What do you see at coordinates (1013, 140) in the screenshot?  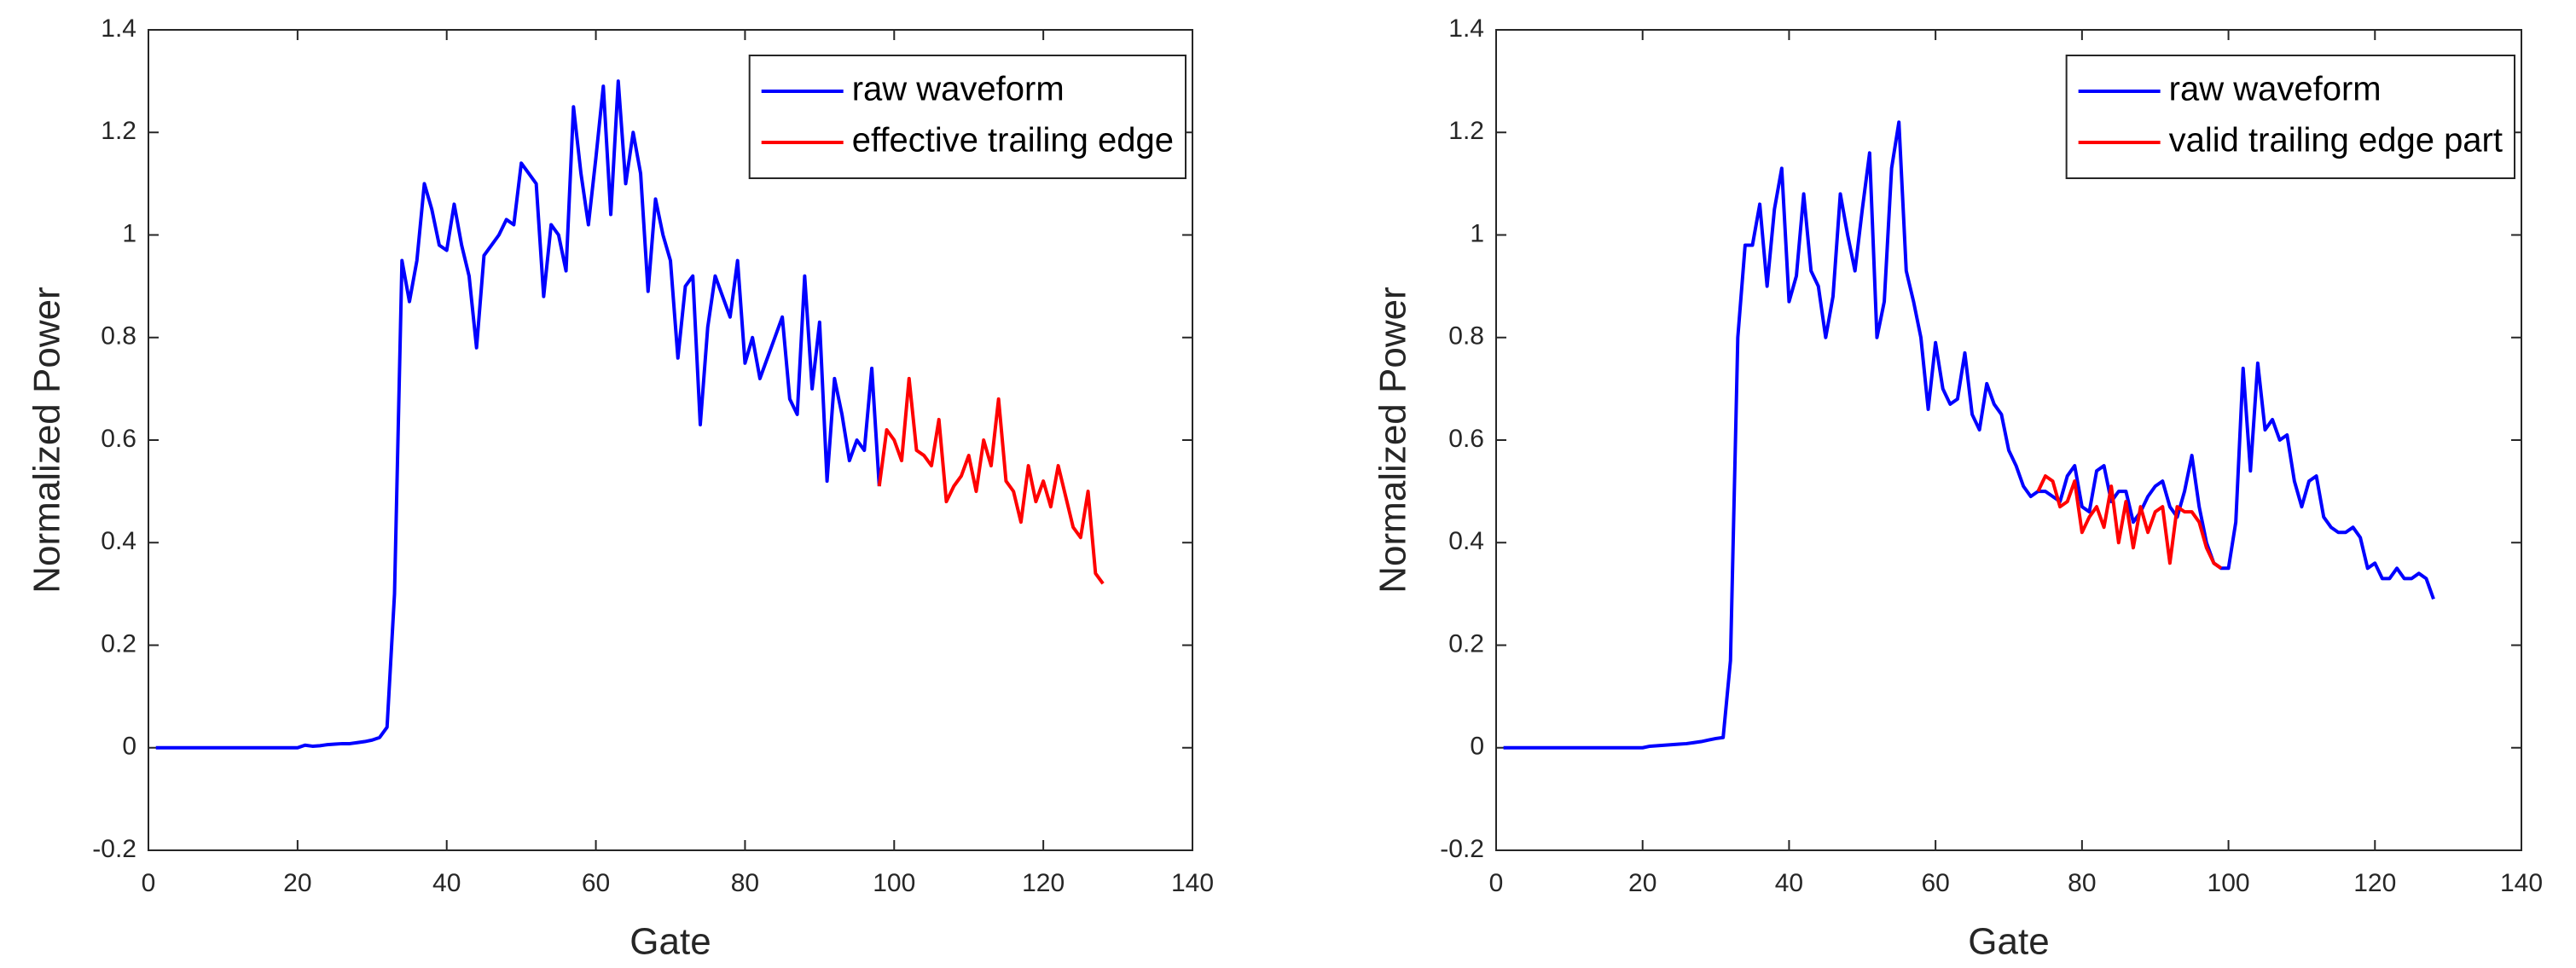 I see `legend-label: effective trailing edge` at bounding box center [1013, 140].